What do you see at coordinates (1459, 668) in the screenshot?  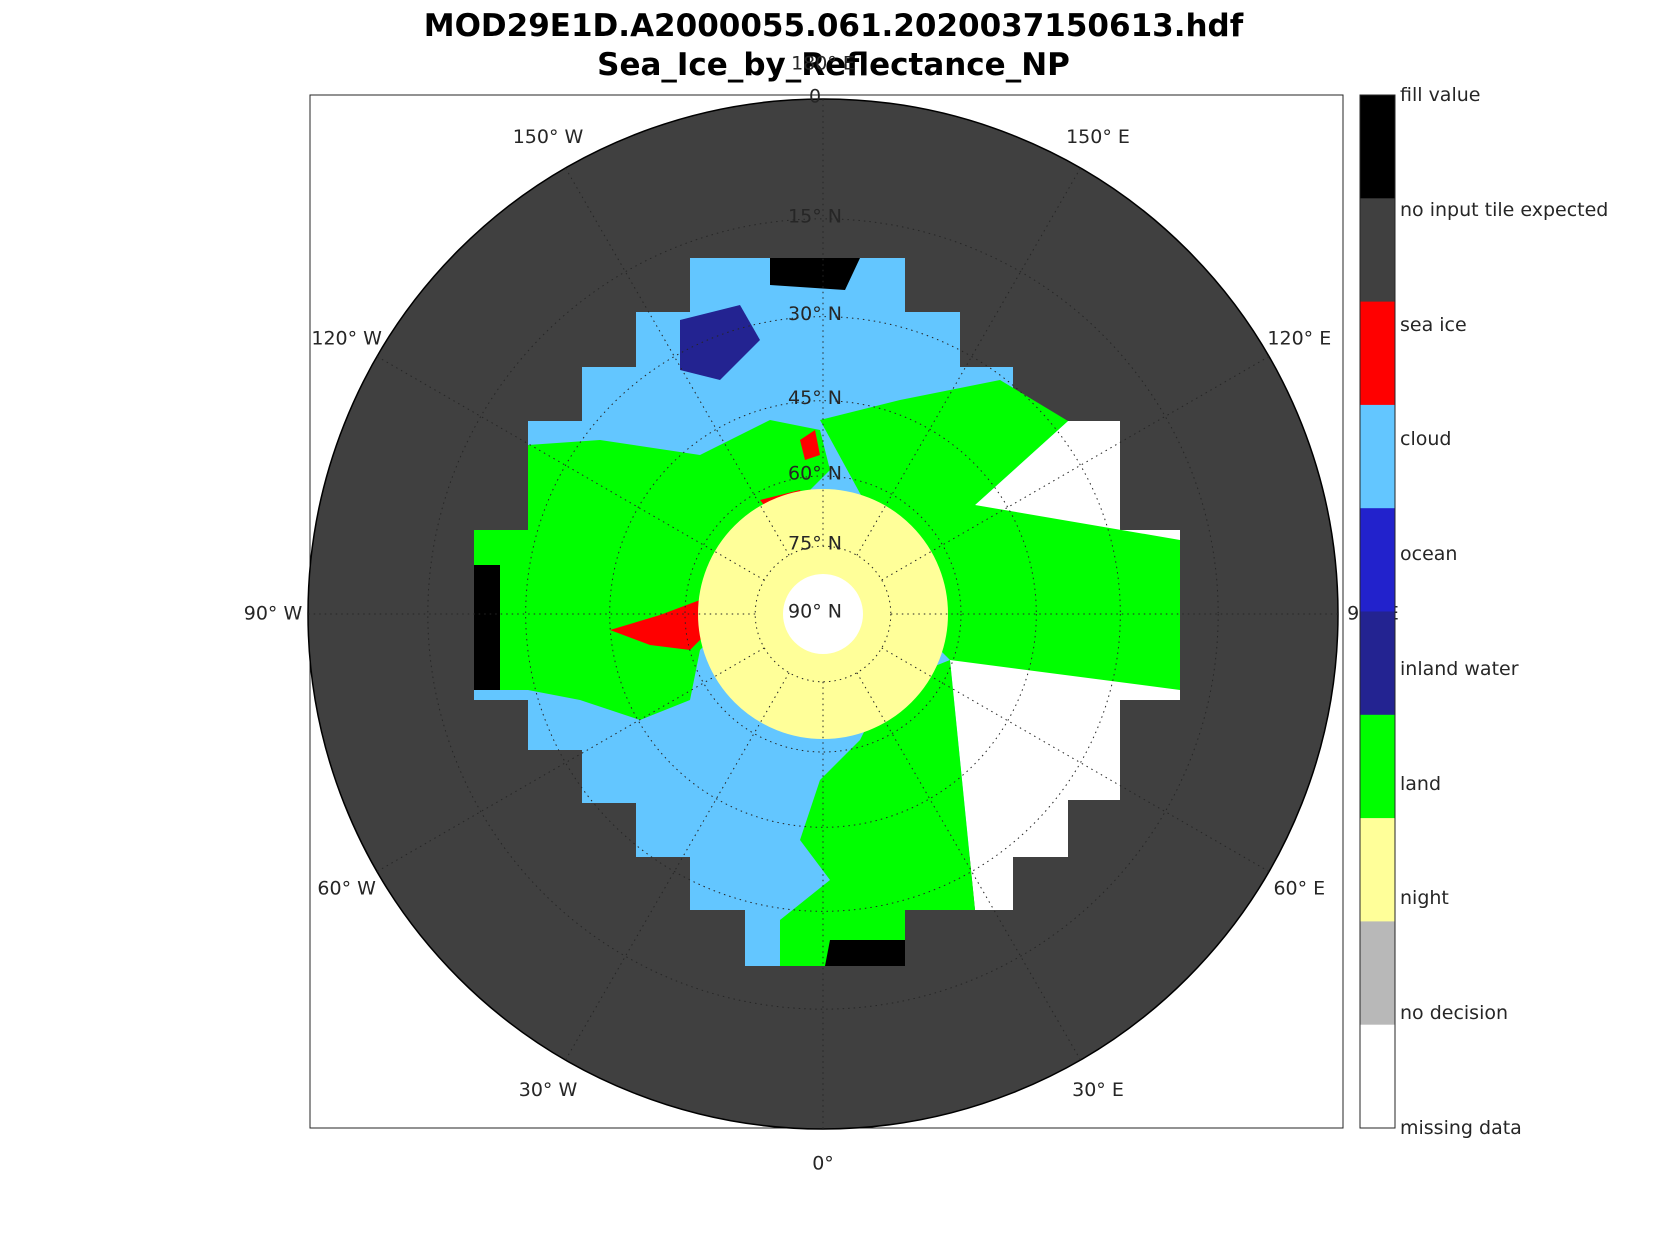 I see `colorbar-label: inland water` at bounding box center [1459, 668].